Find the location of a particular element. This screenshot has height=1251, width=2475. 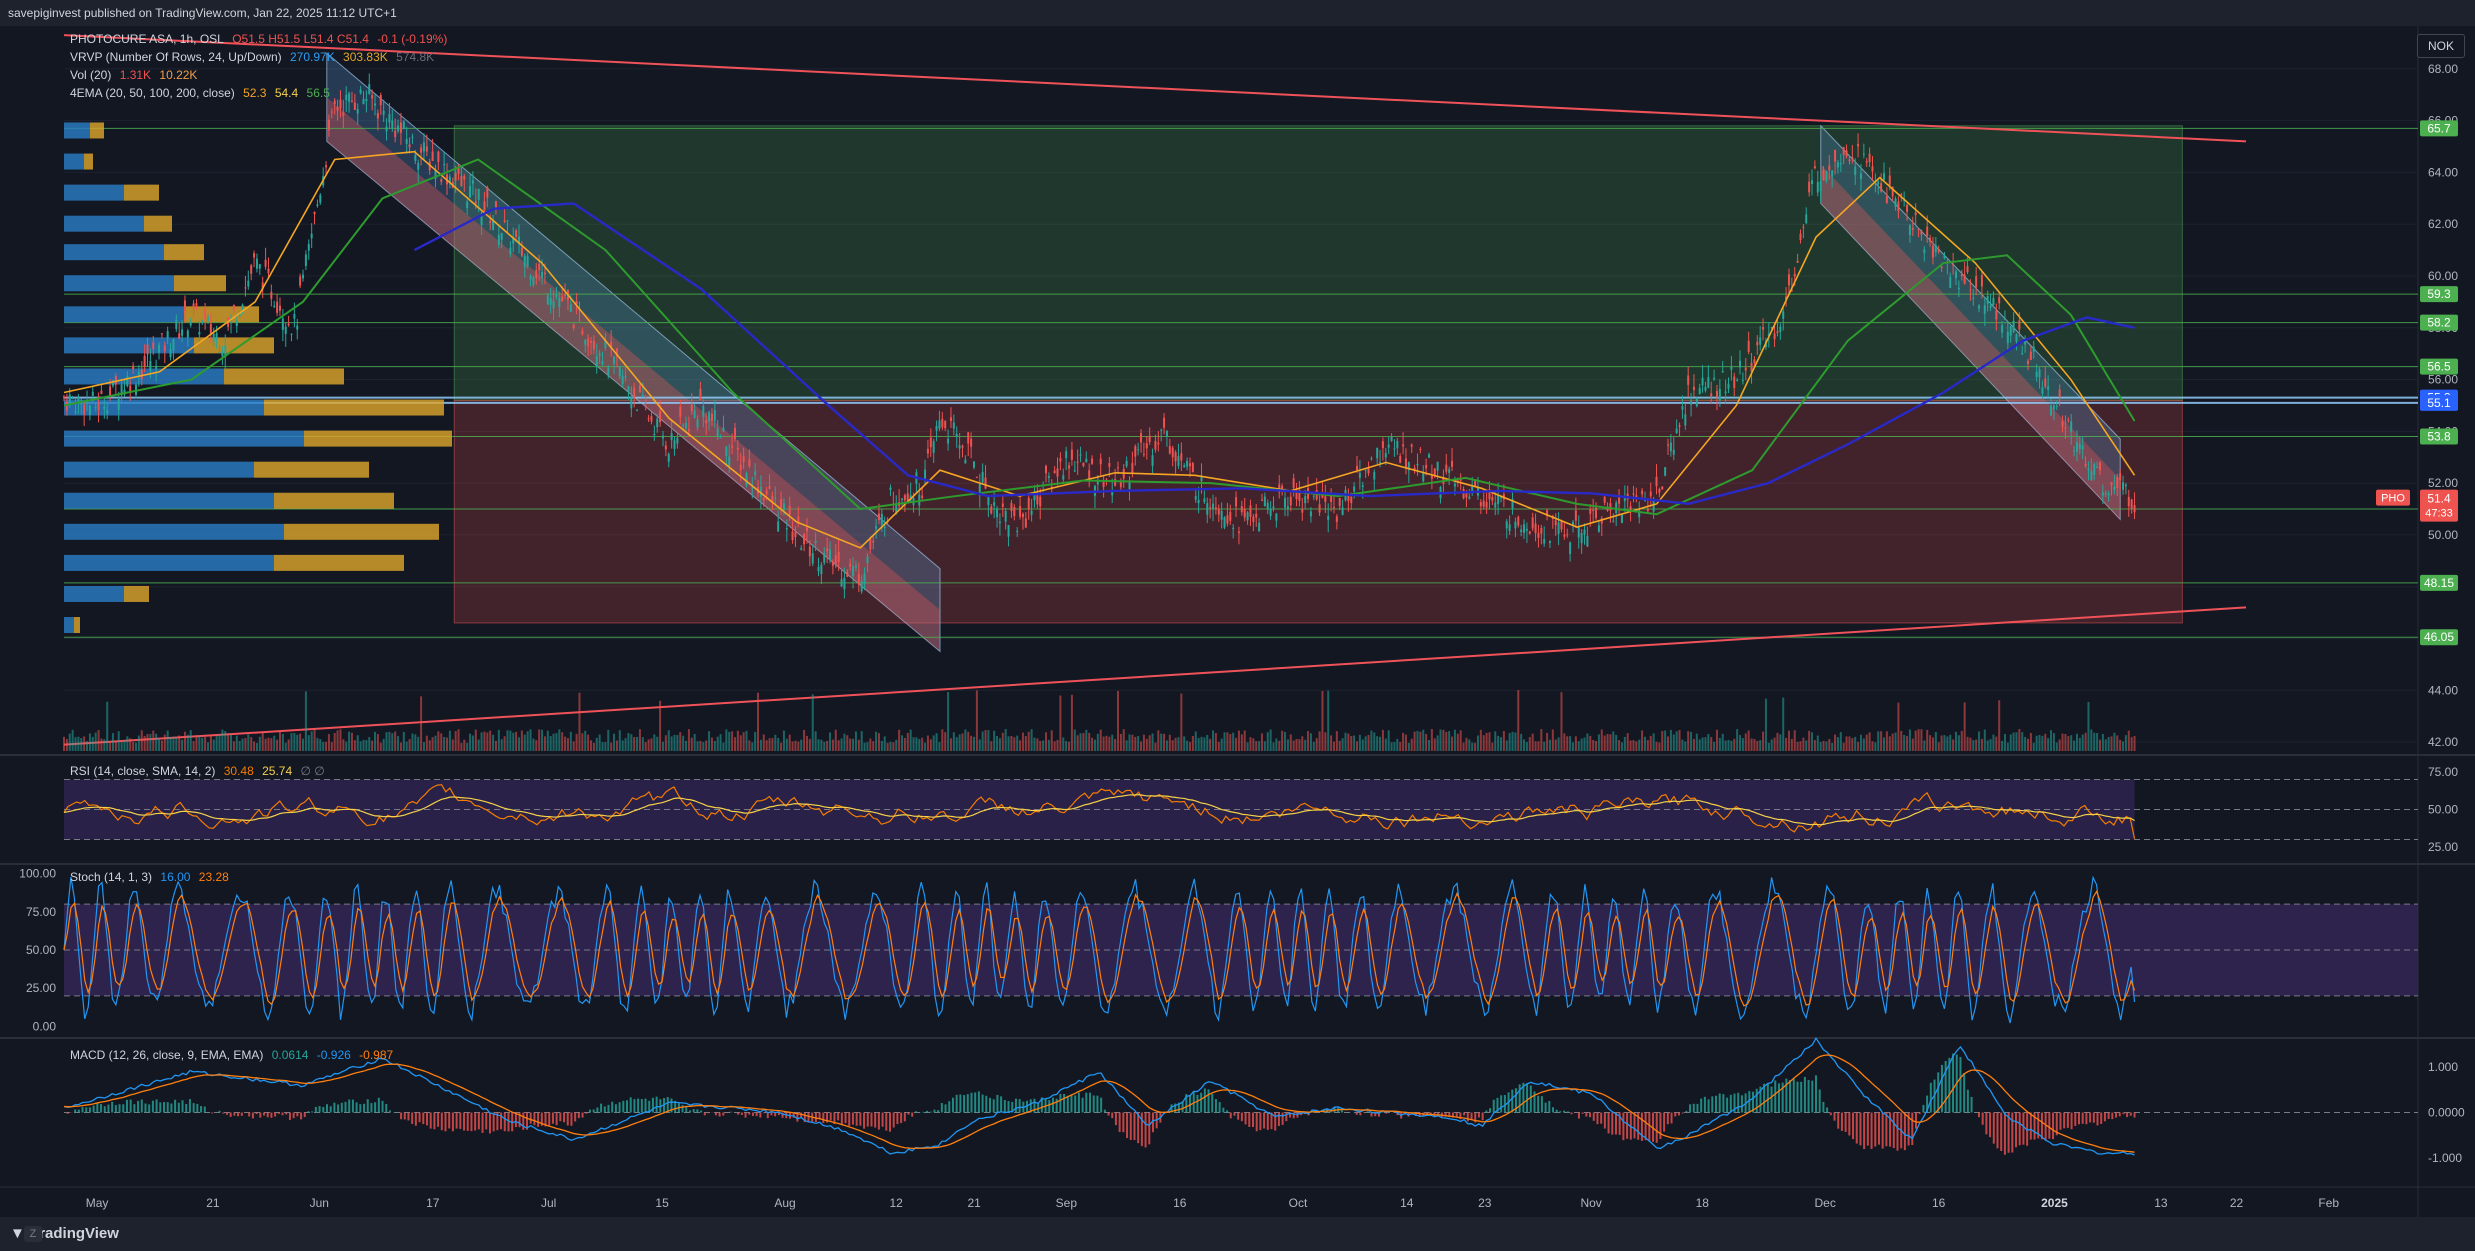

currency-button: NOK is located at coordinates (2441, 46).